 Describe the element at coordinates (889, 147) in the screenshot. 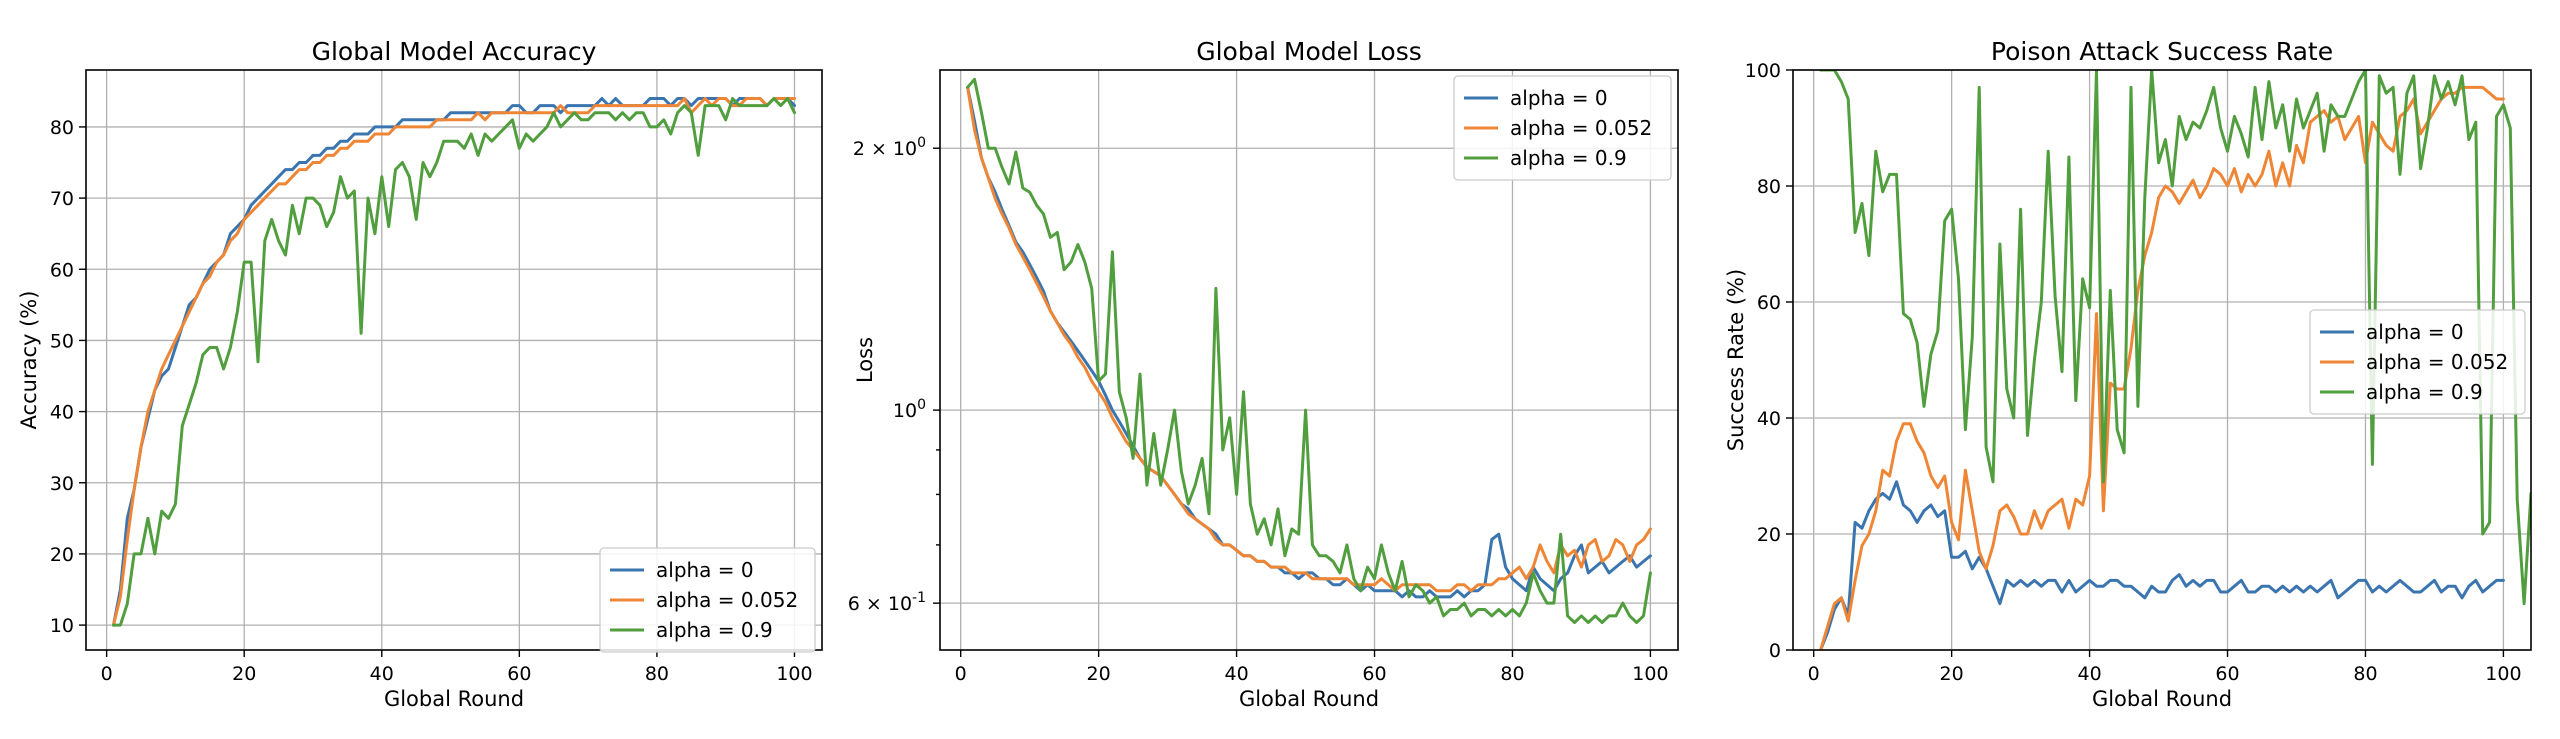

I see `y-tick-label: 2 × 100` at that location.